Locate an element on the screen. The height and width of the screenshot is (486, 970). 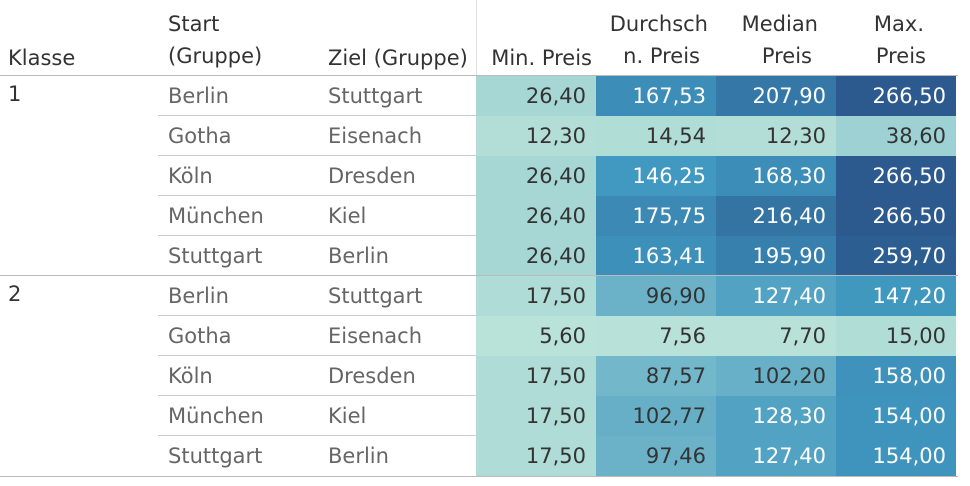
cell-avg: 7,56 is located at coordinates (656, 336).